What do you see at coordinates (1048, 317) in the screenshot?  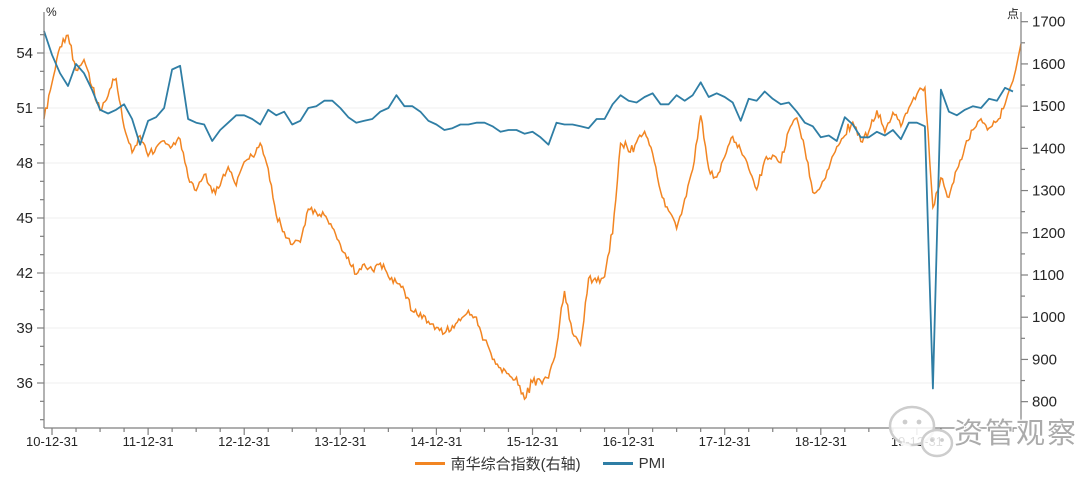 I see `svg-text: 1000` at bounding box center [1048, 317].